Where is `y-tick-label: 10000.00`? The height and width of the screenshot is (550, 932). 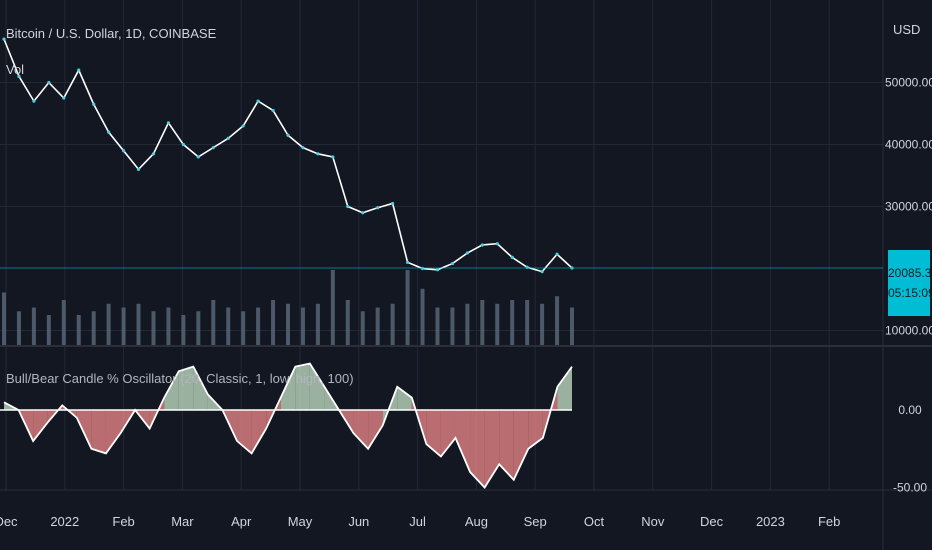 y-tick-label: 10000.00 is located at coordinates (908, 331).